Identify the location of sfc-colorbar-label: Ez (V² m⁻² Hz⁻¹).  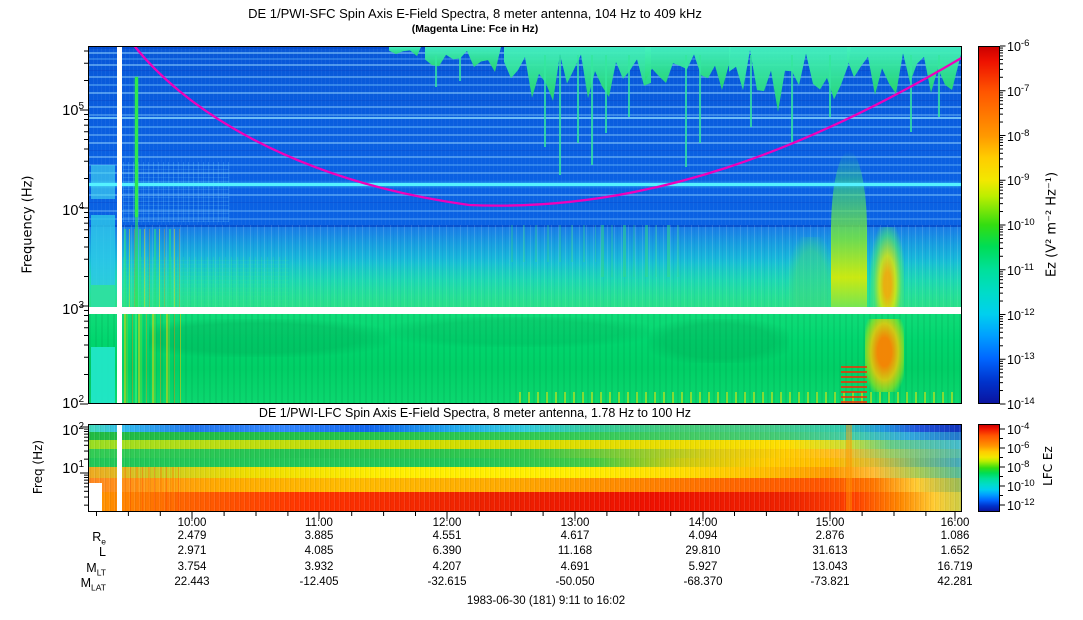
(1052, 224).